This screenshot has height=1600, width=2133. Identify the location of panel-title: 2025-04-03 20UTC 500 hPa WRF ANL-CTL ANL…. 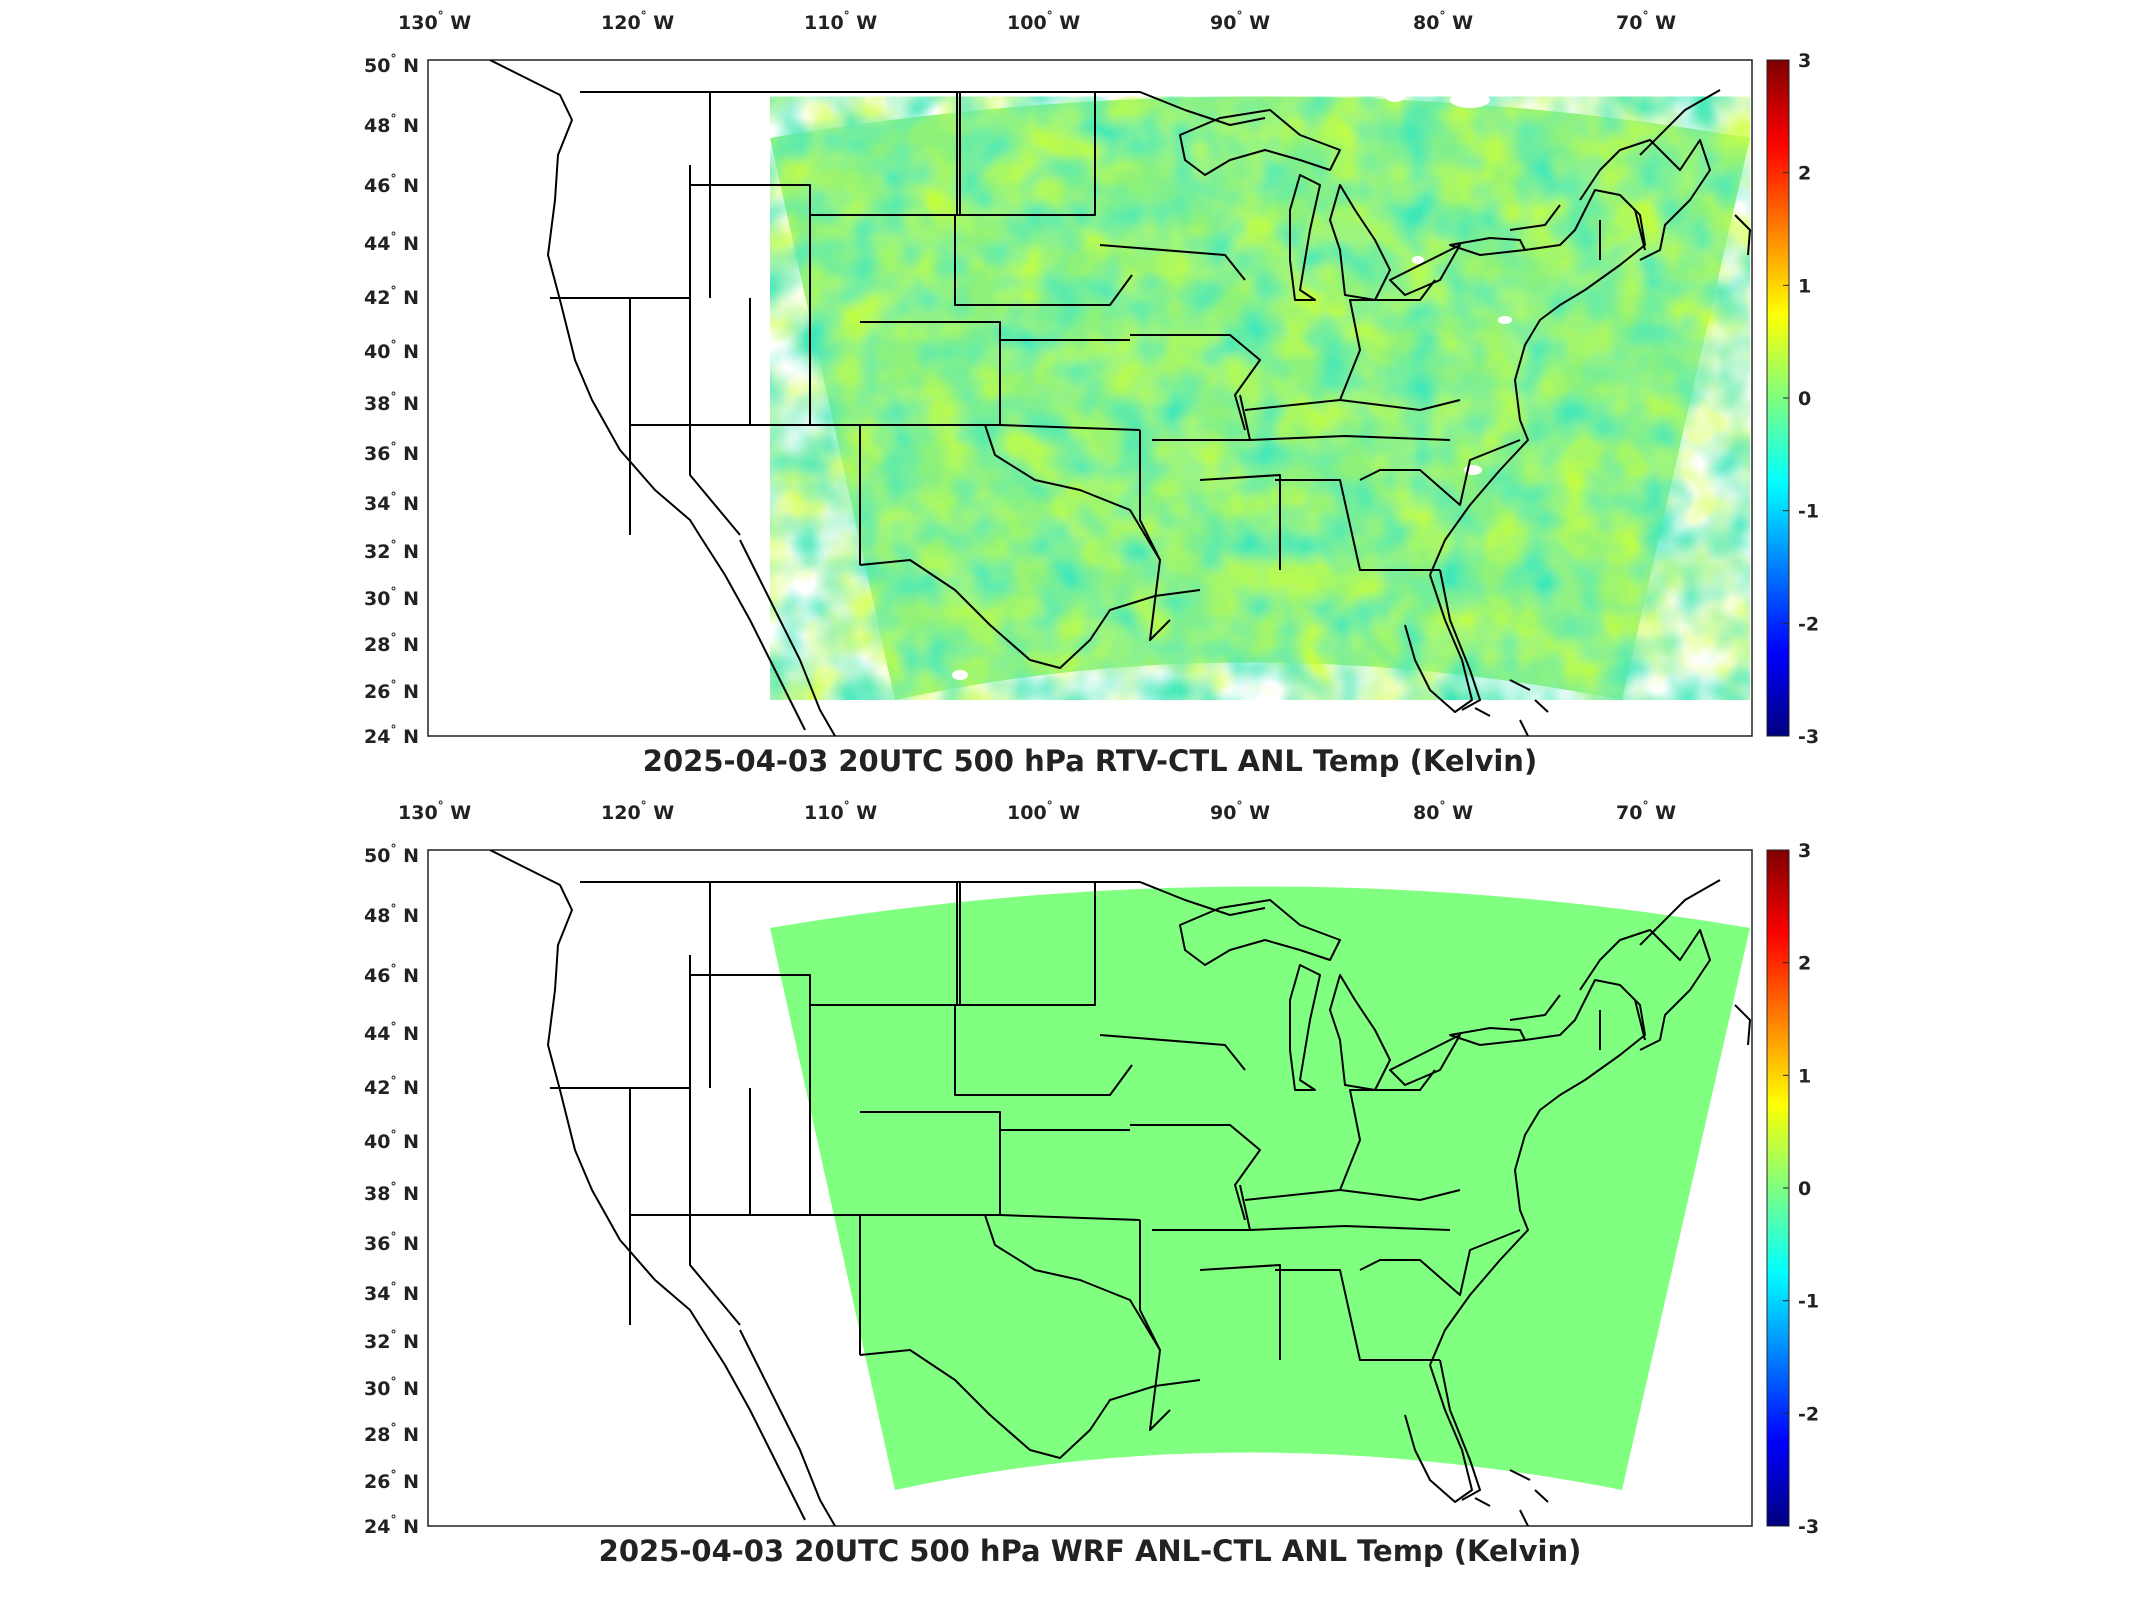
(1090, 1551).